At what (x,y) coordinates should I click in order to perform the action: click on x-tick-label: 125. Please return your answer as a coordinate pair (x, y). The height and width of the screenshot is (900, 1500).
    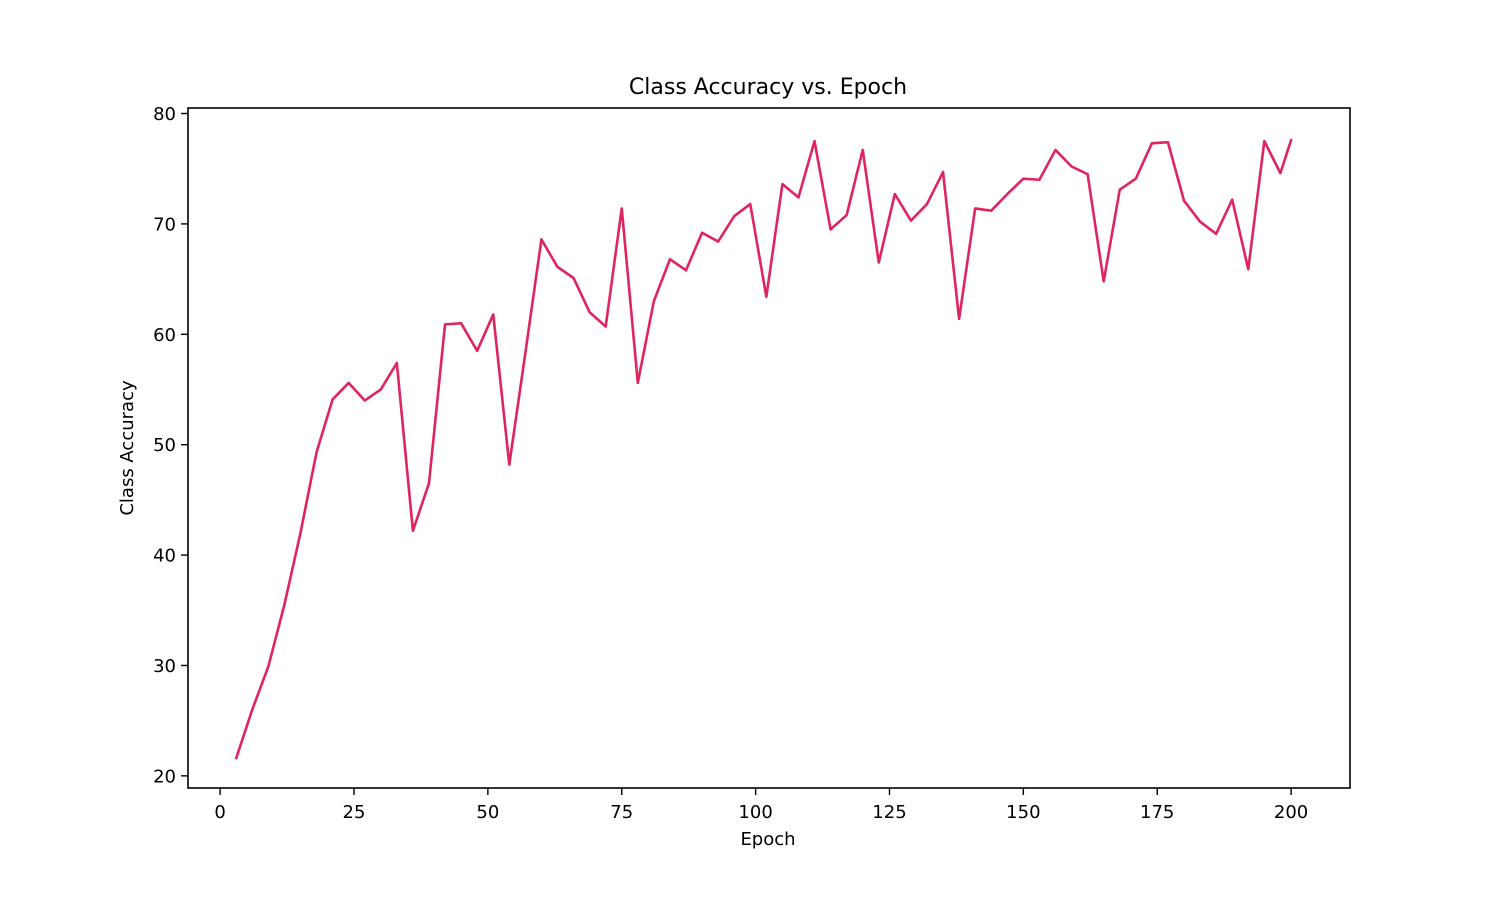
    Looking at the image, I should click on (889, 812).